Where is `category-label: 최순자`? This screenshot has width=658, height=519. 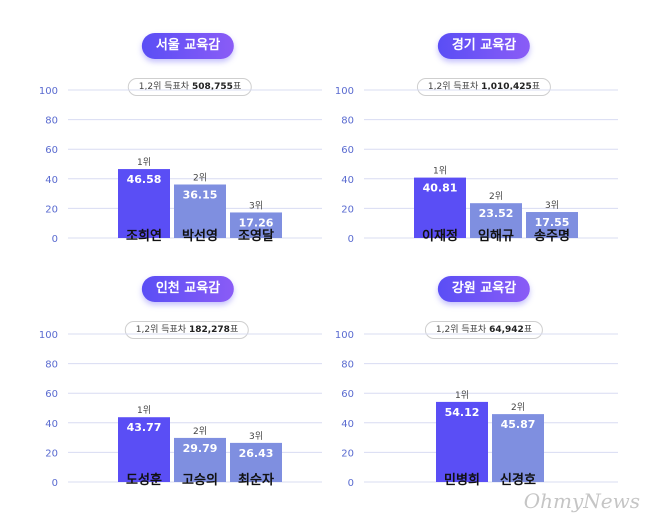
category-label: 최순자 is located at coordinates (256, 480).